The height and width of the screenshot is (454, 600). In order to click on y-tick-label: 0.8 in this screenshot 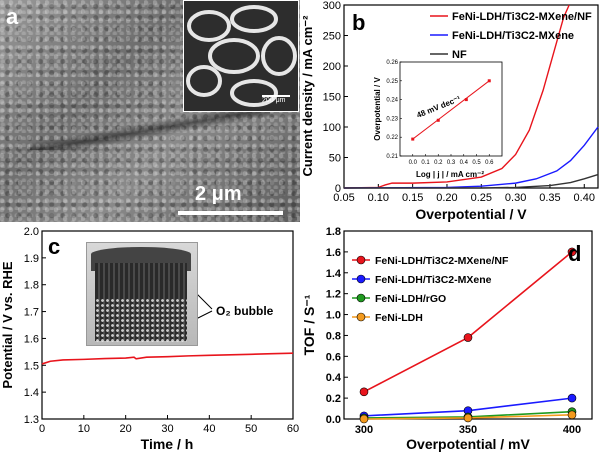, I will do `click(333, 336)`.